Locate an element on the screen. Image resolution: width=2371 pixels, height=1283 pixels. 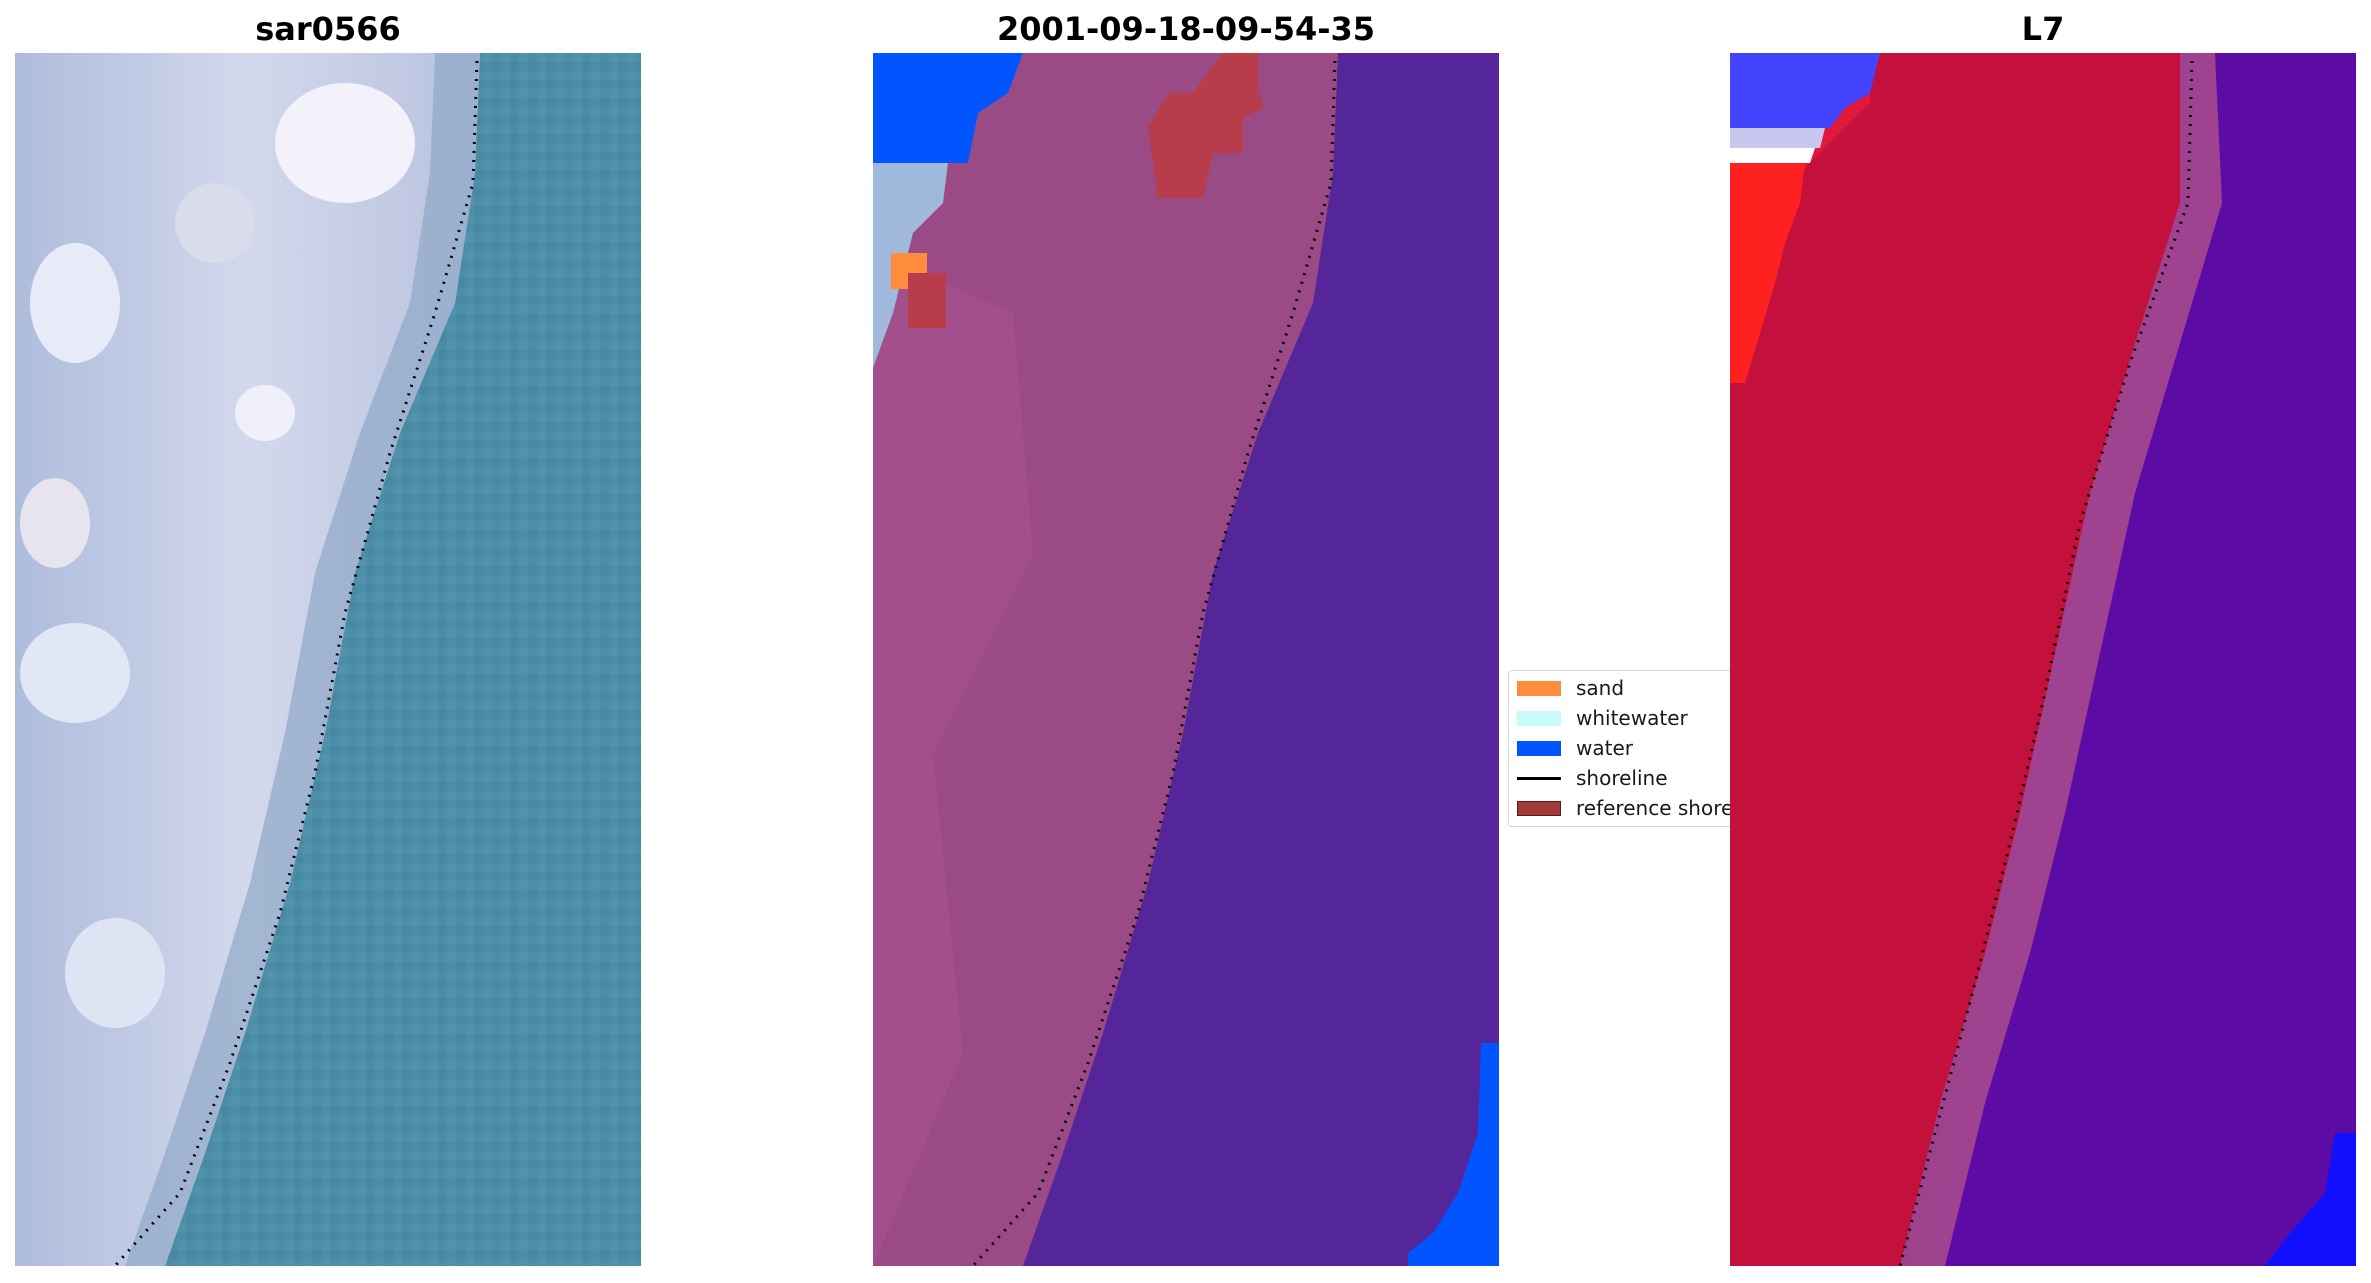
legend-label: reference shoreline buffer is located at coordinates (1655, 808).